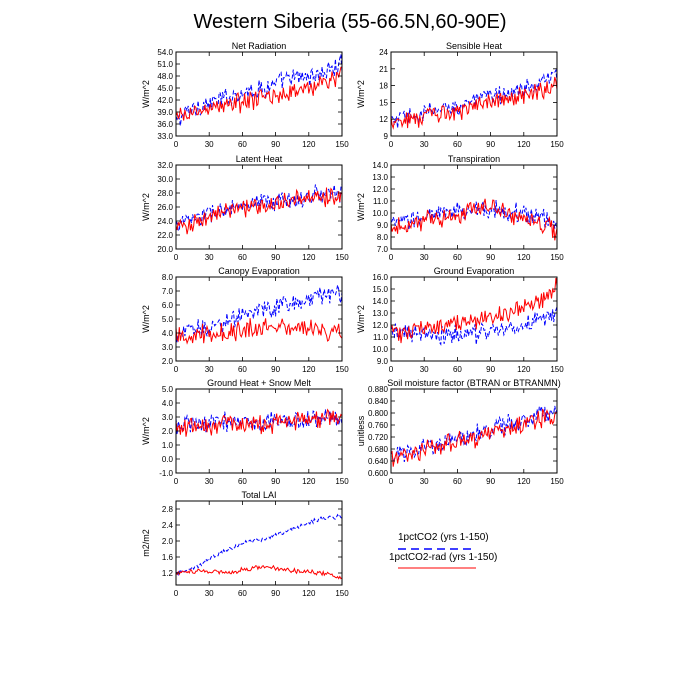  What do you see at coordinates (165, 76) in the screenshot?
I see `y-tick-label: 48.0` at bounding box center [165, 76].